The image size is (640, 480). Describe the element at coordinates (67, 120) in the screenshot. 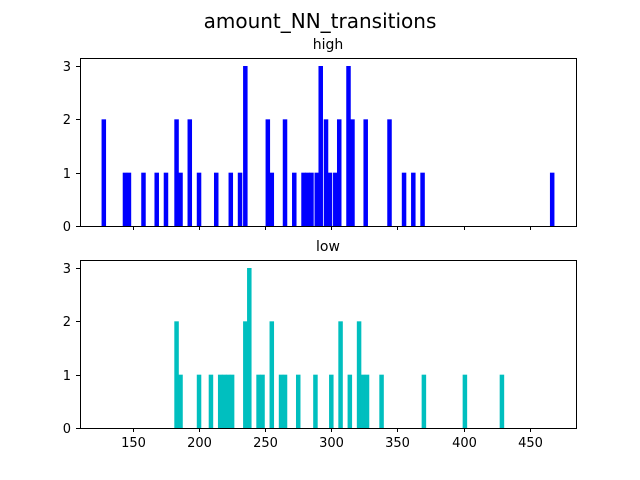

I see `panel-high-ytick-label: 2` at that location.